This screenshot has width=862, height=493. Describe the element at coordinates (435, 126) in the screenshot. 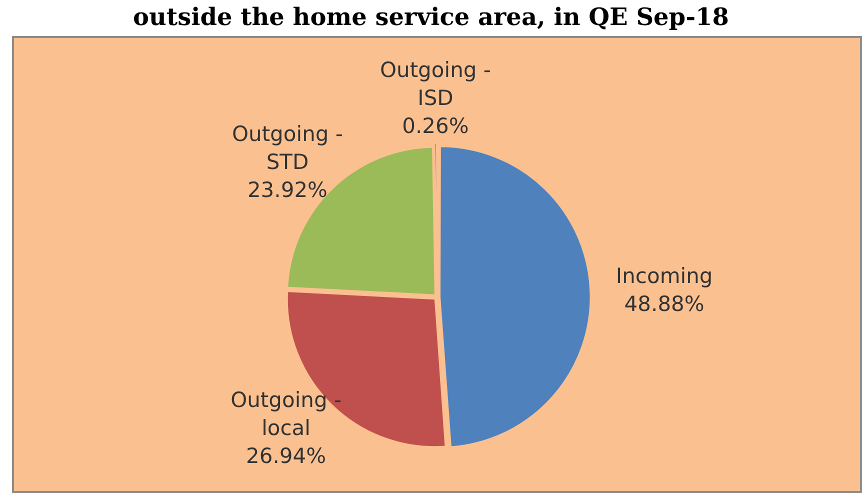

I see `data-label: 0.26%` at that location.